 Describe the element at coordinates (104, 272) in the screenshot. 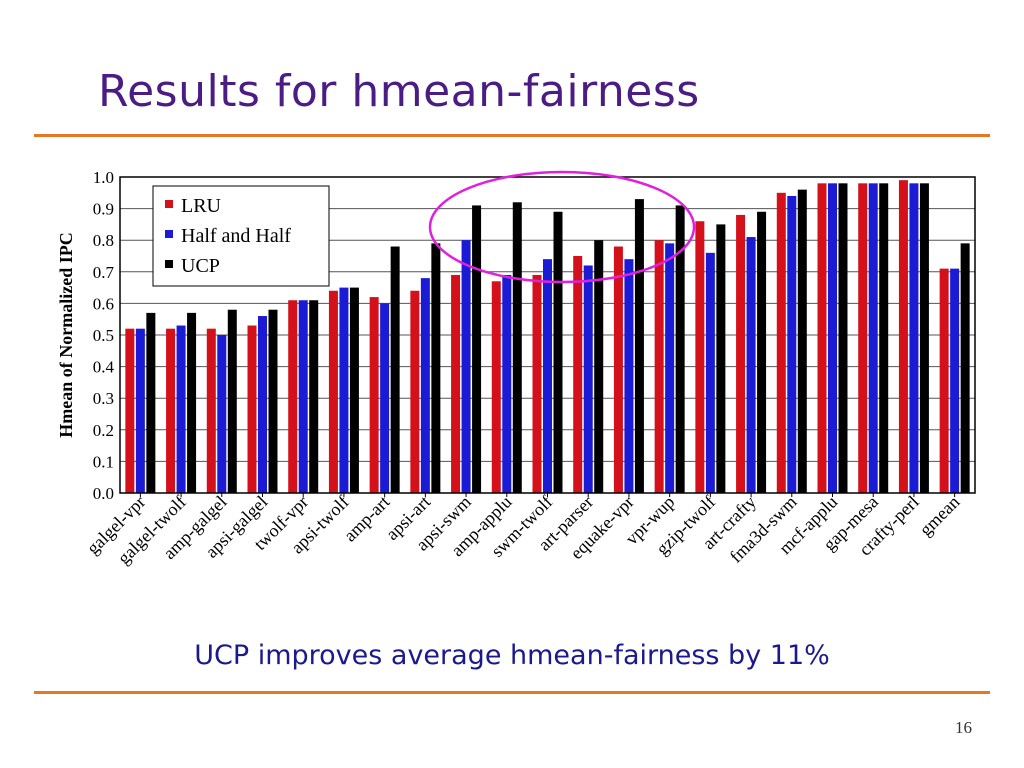

I see `y-tick-label: 0.7` at that location.